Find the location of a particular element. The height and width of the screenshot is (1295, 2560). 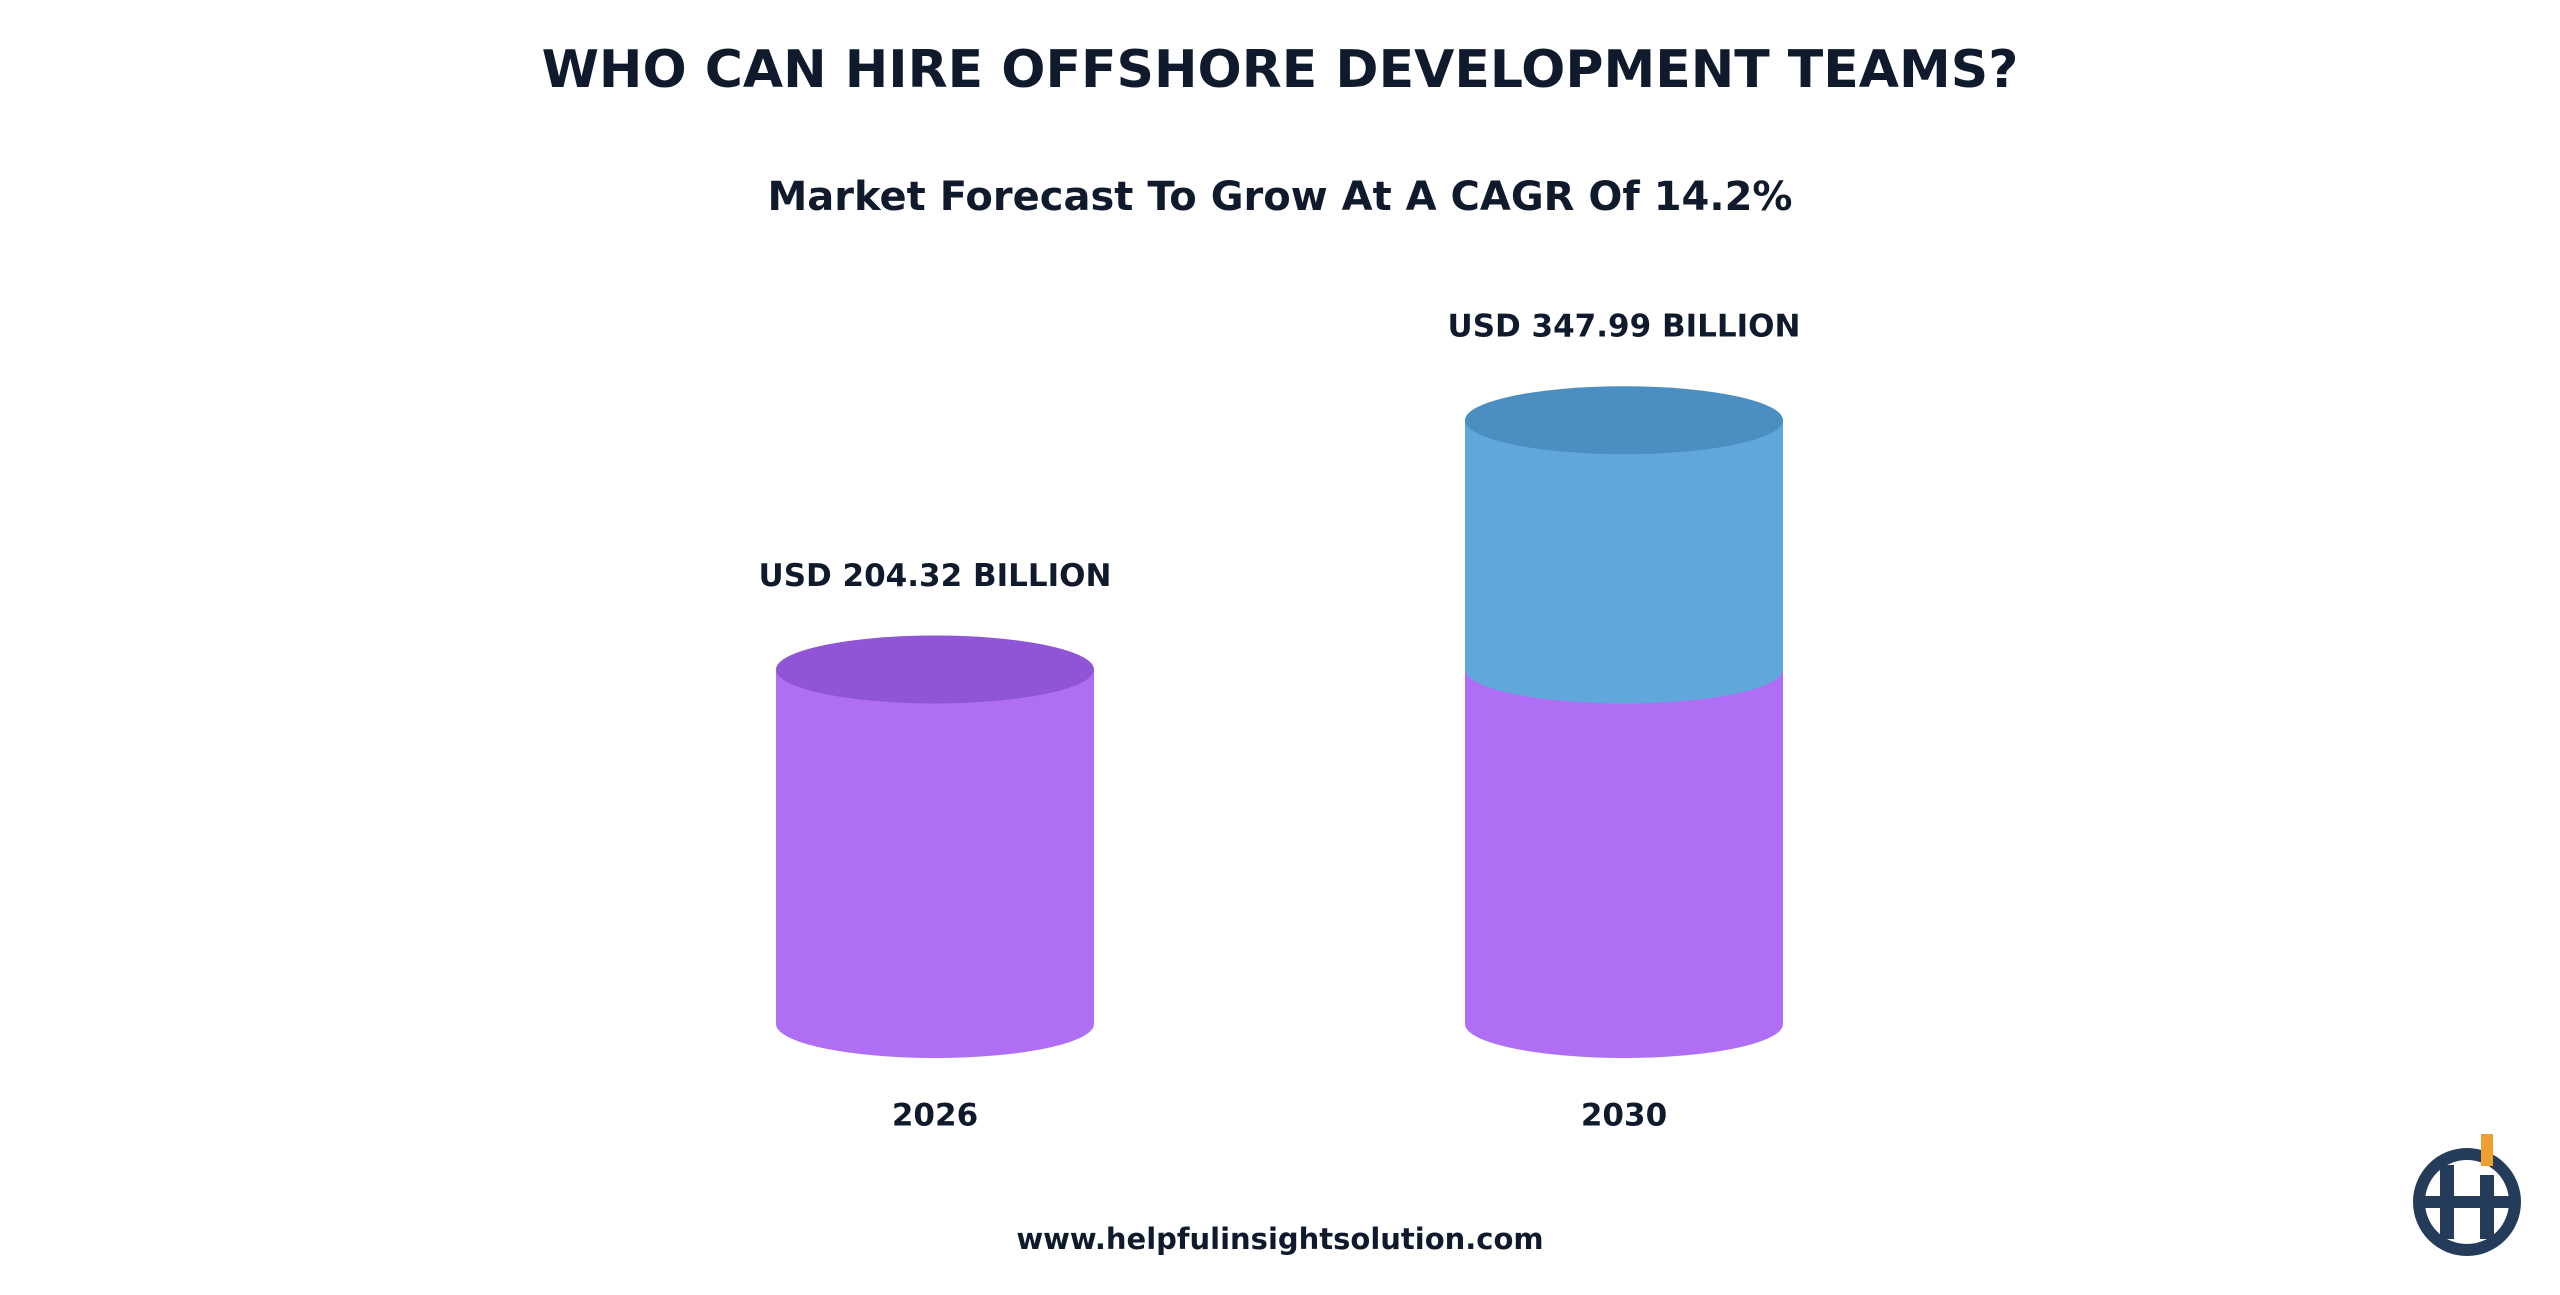

cylinder-base-segment is located at coordinates (1624, 863).